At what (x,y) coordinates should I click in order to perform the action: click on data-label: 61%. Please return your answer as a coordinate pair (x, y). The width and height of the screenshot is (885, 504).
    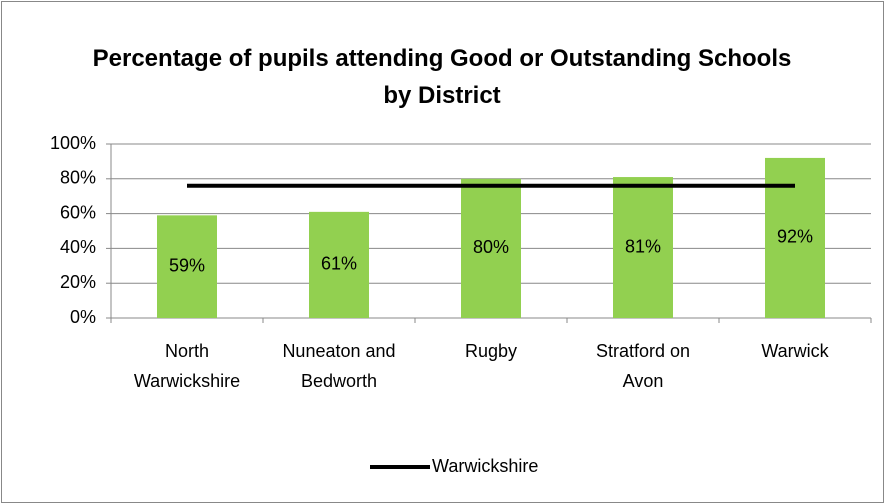
    Looking at the image, I should click on (339, 264).